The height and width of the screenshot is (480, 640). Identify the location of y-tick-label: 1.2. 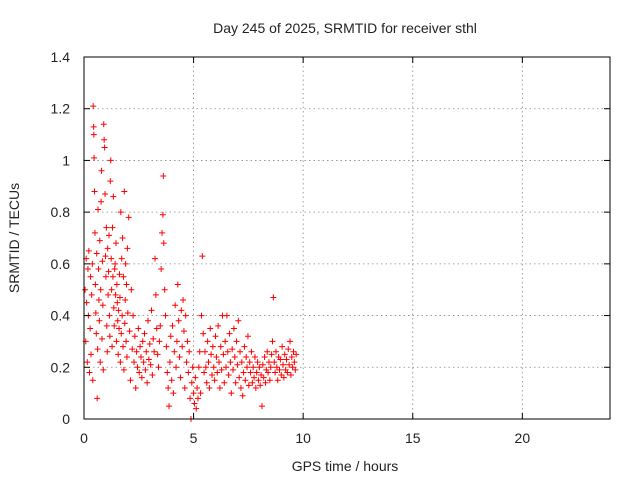
(61, 109).